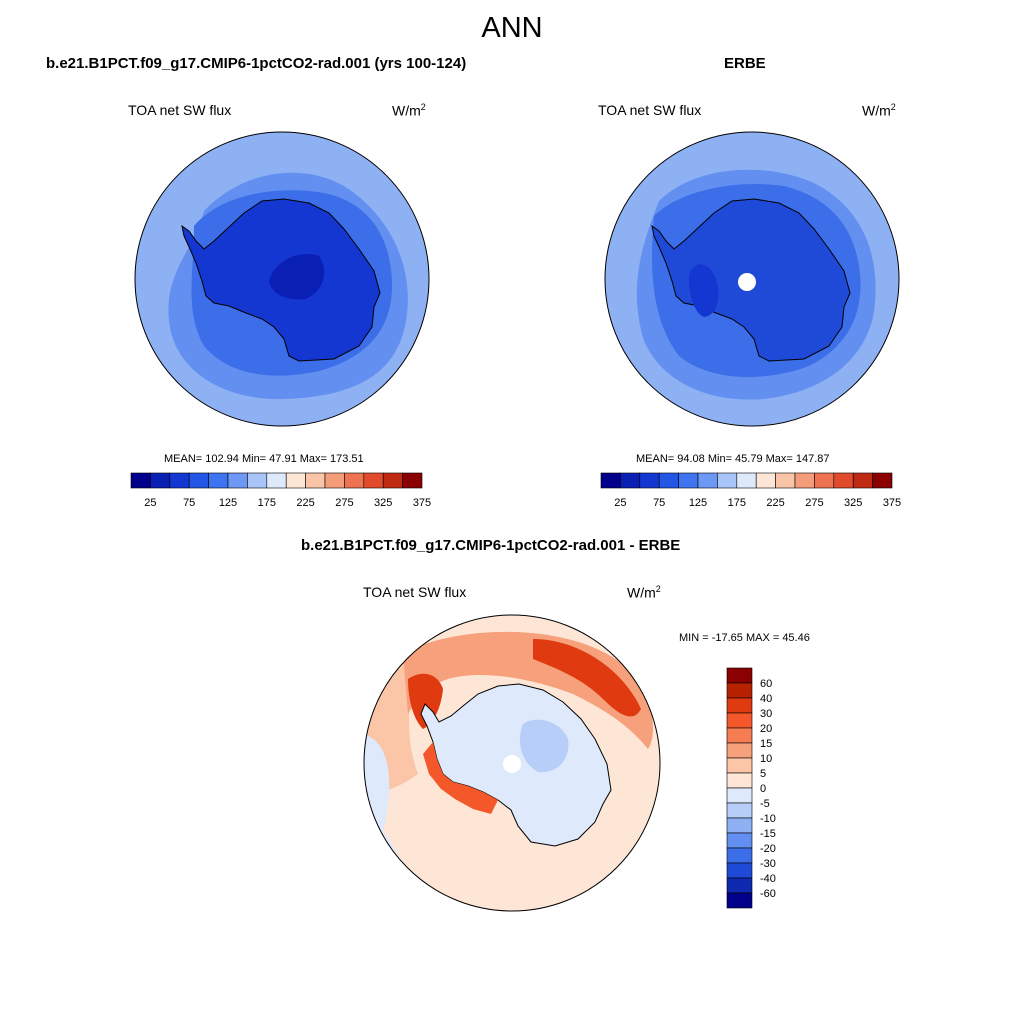  Describe the element at coordinates (766, 699) in the screenshot. I see `panel-3-colorbar-tick-label: 40` at that location.